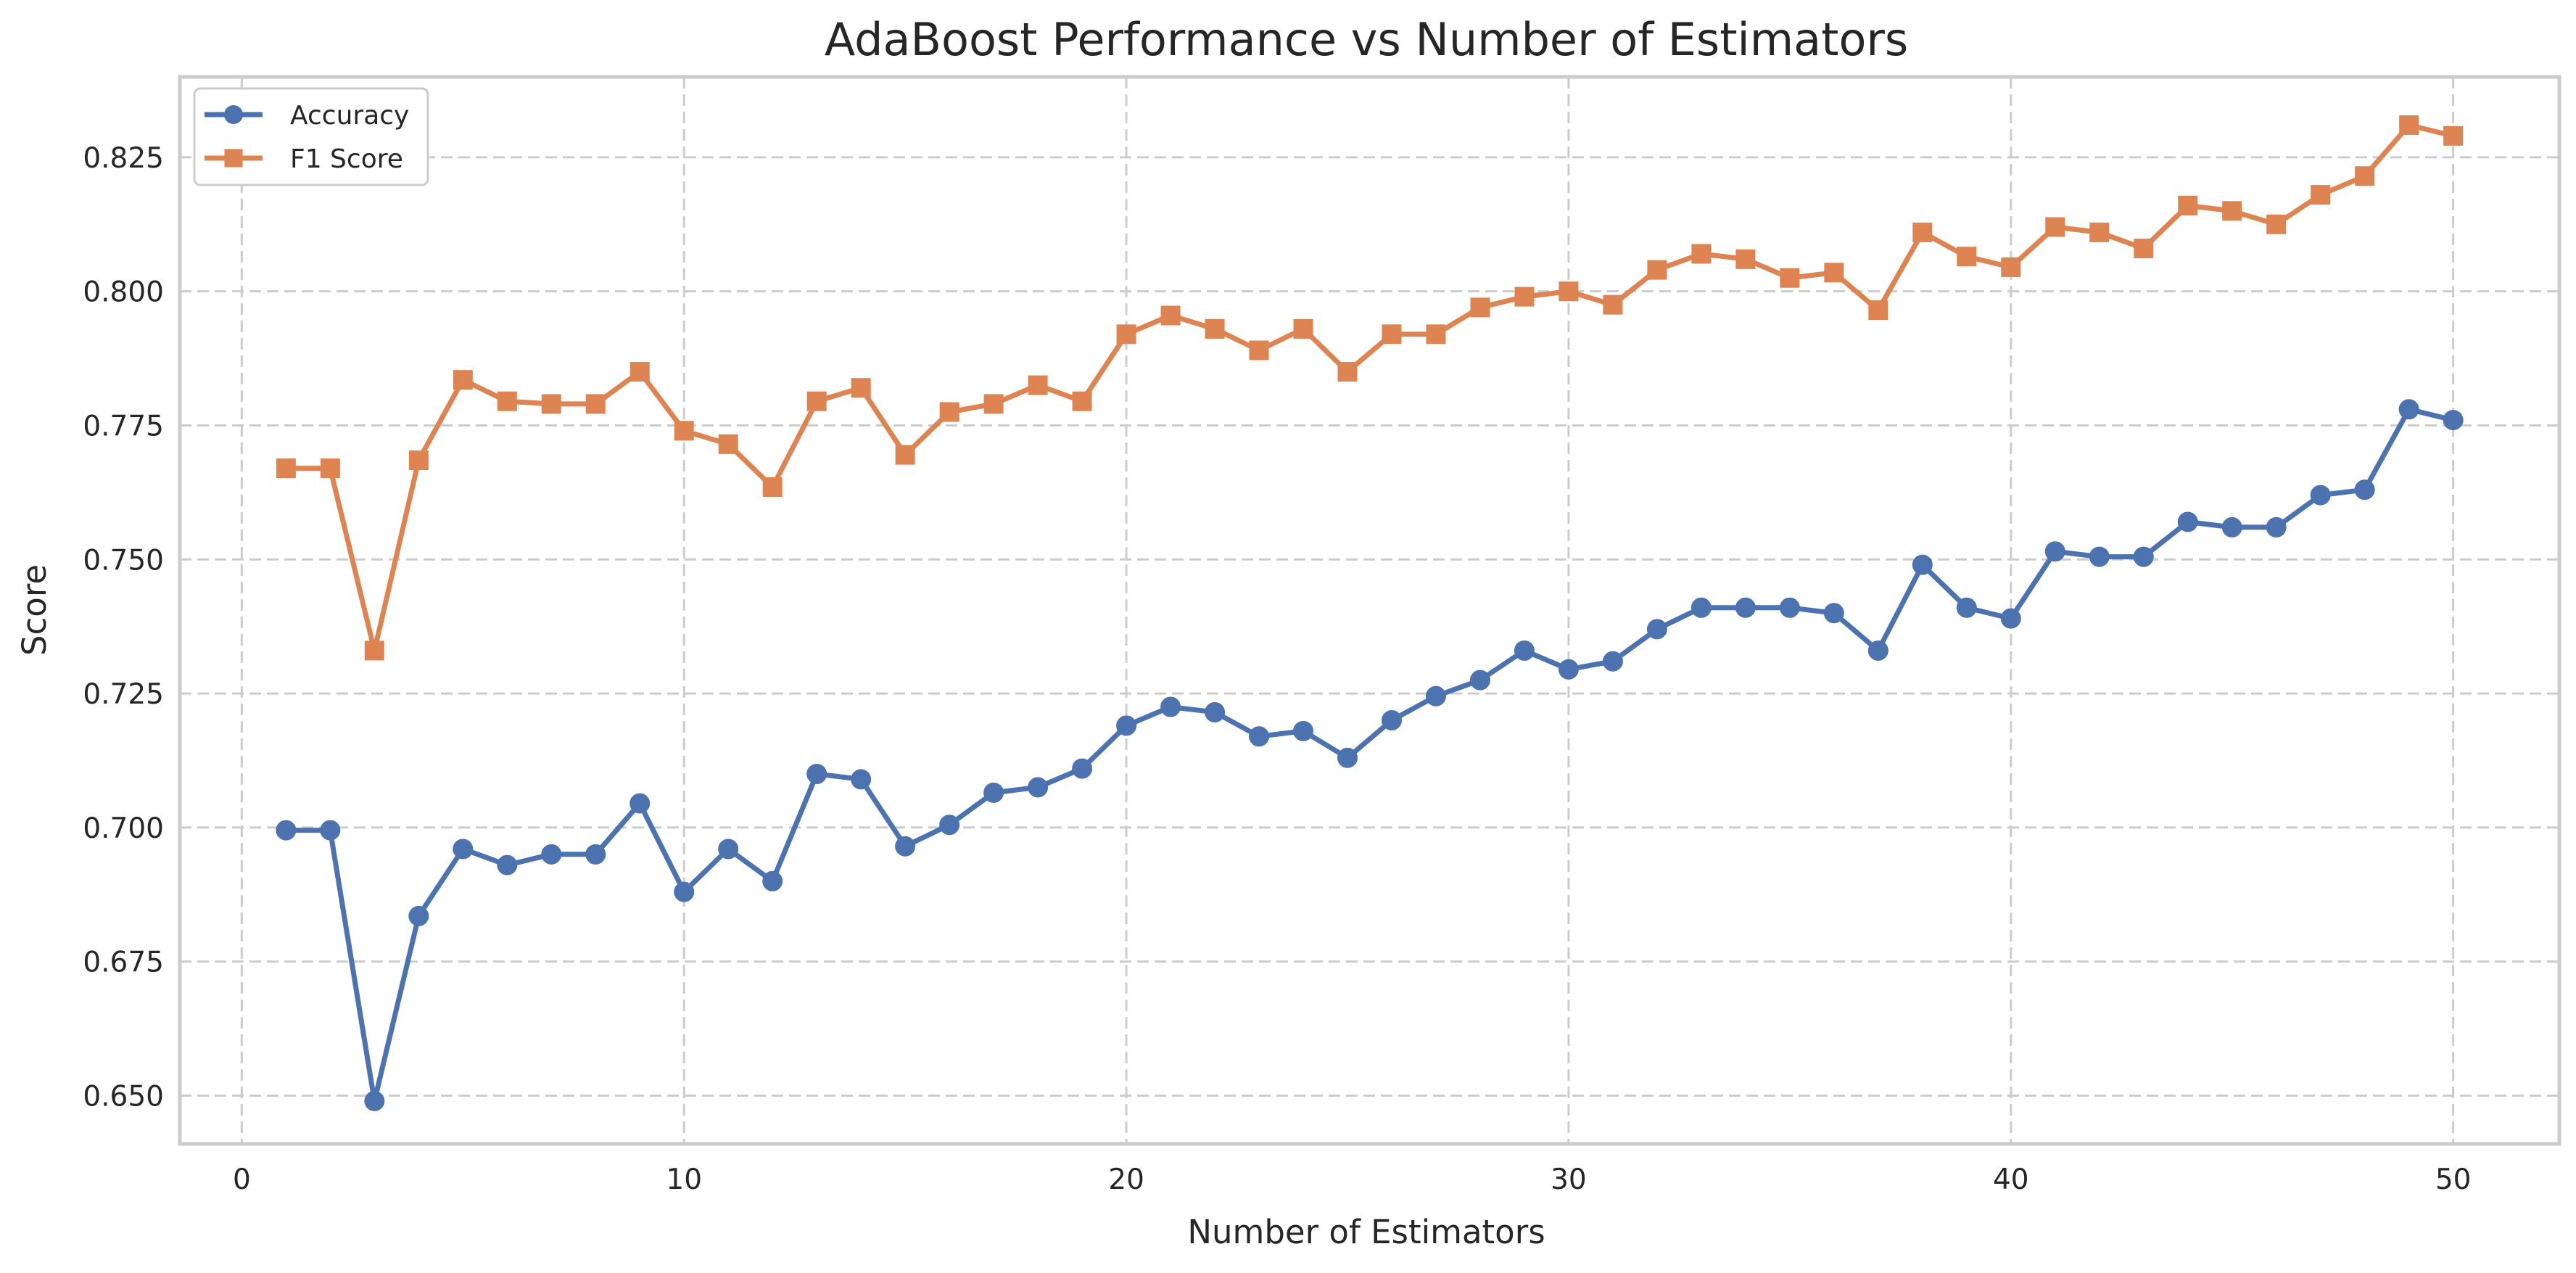  Describe the element at coordinates (2453, 1179) in the screenshot. I see `x-tick-label: 50` at that location.